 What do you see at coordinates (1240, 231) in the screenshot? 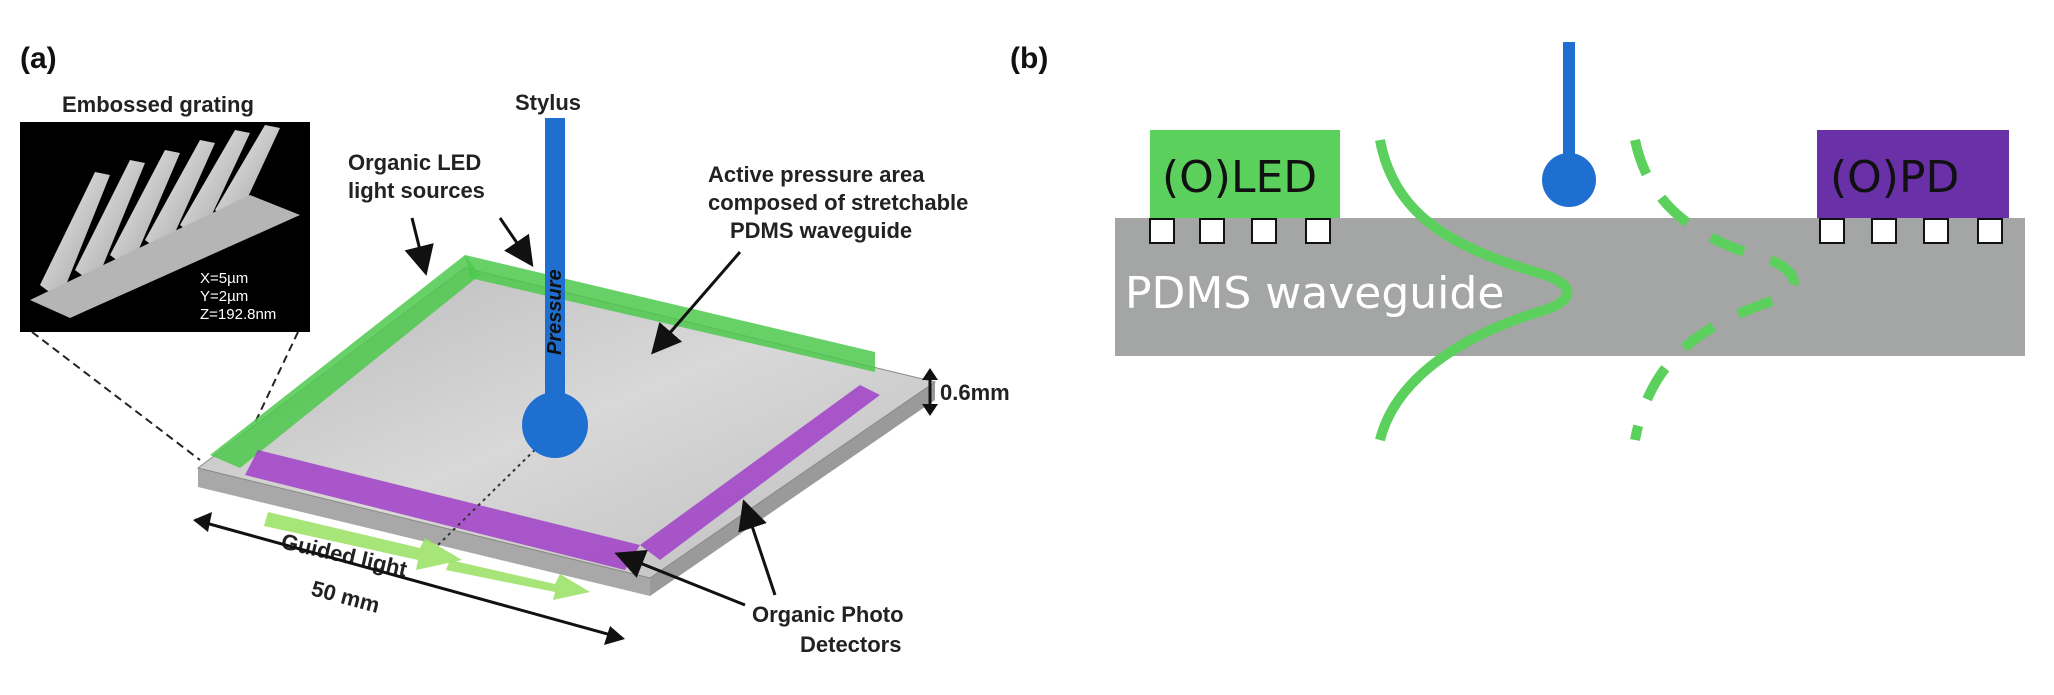
I see `led-grating` at bounding box center [1240, 231].